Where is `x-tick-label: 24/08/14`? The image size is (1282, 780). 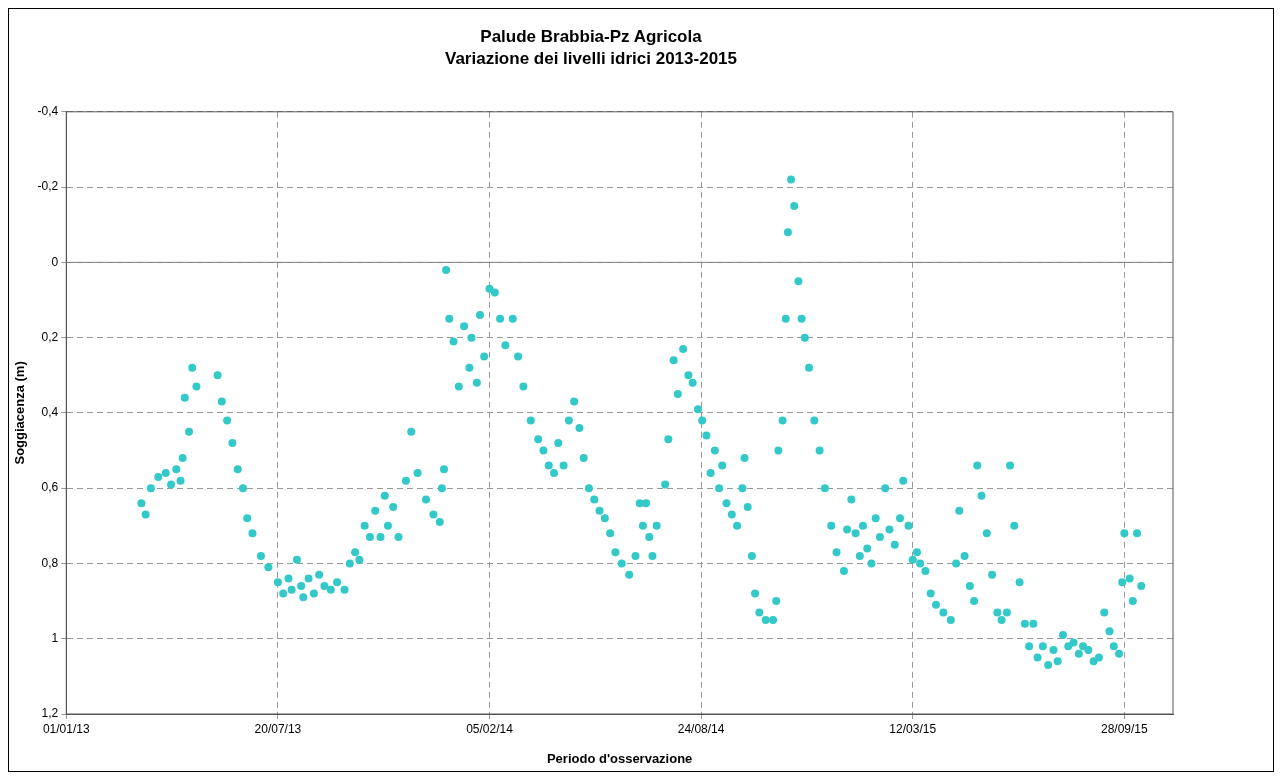 x-tick-label: 24/08/14 is located at coordinates (701, 728).